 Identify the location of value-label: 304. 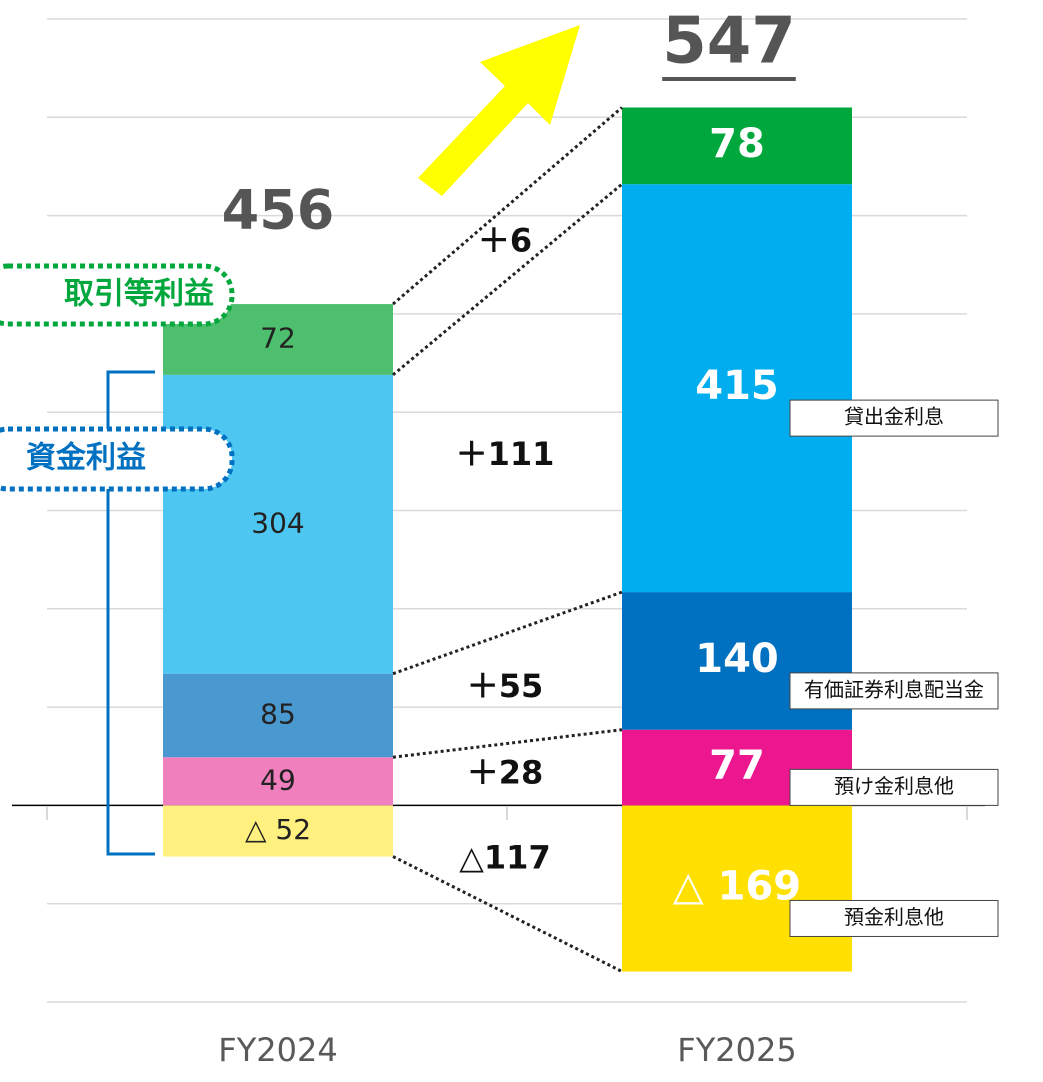
(277, 522).